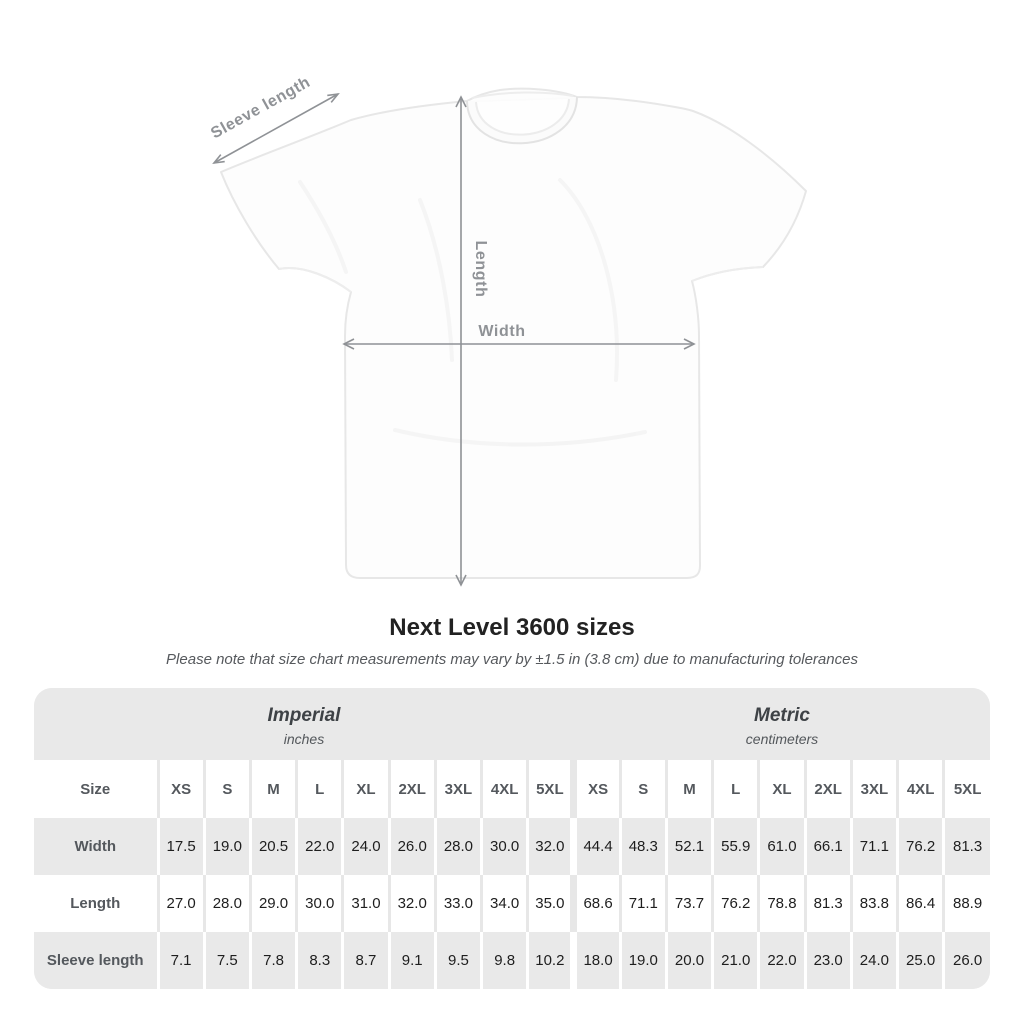 Image resolution: width=1024 pixels, height=1024 pixels. I want to click on size-header-metric-m: M, so click(688, 789).